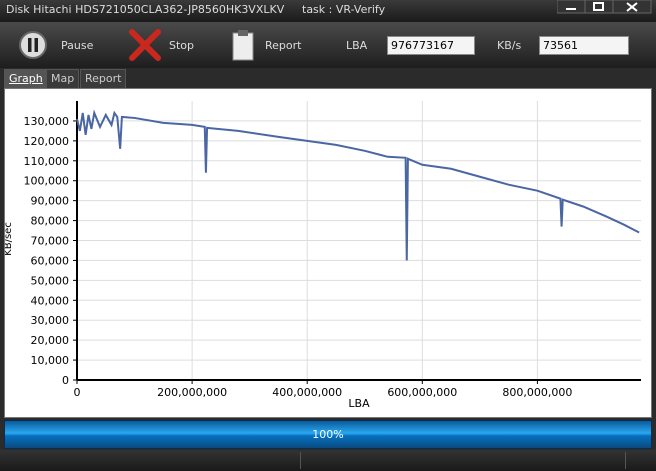  What do you see at coordinates (571, 7) in the screenshot?
I see `minimize-button` at bounding box center [571, 7].